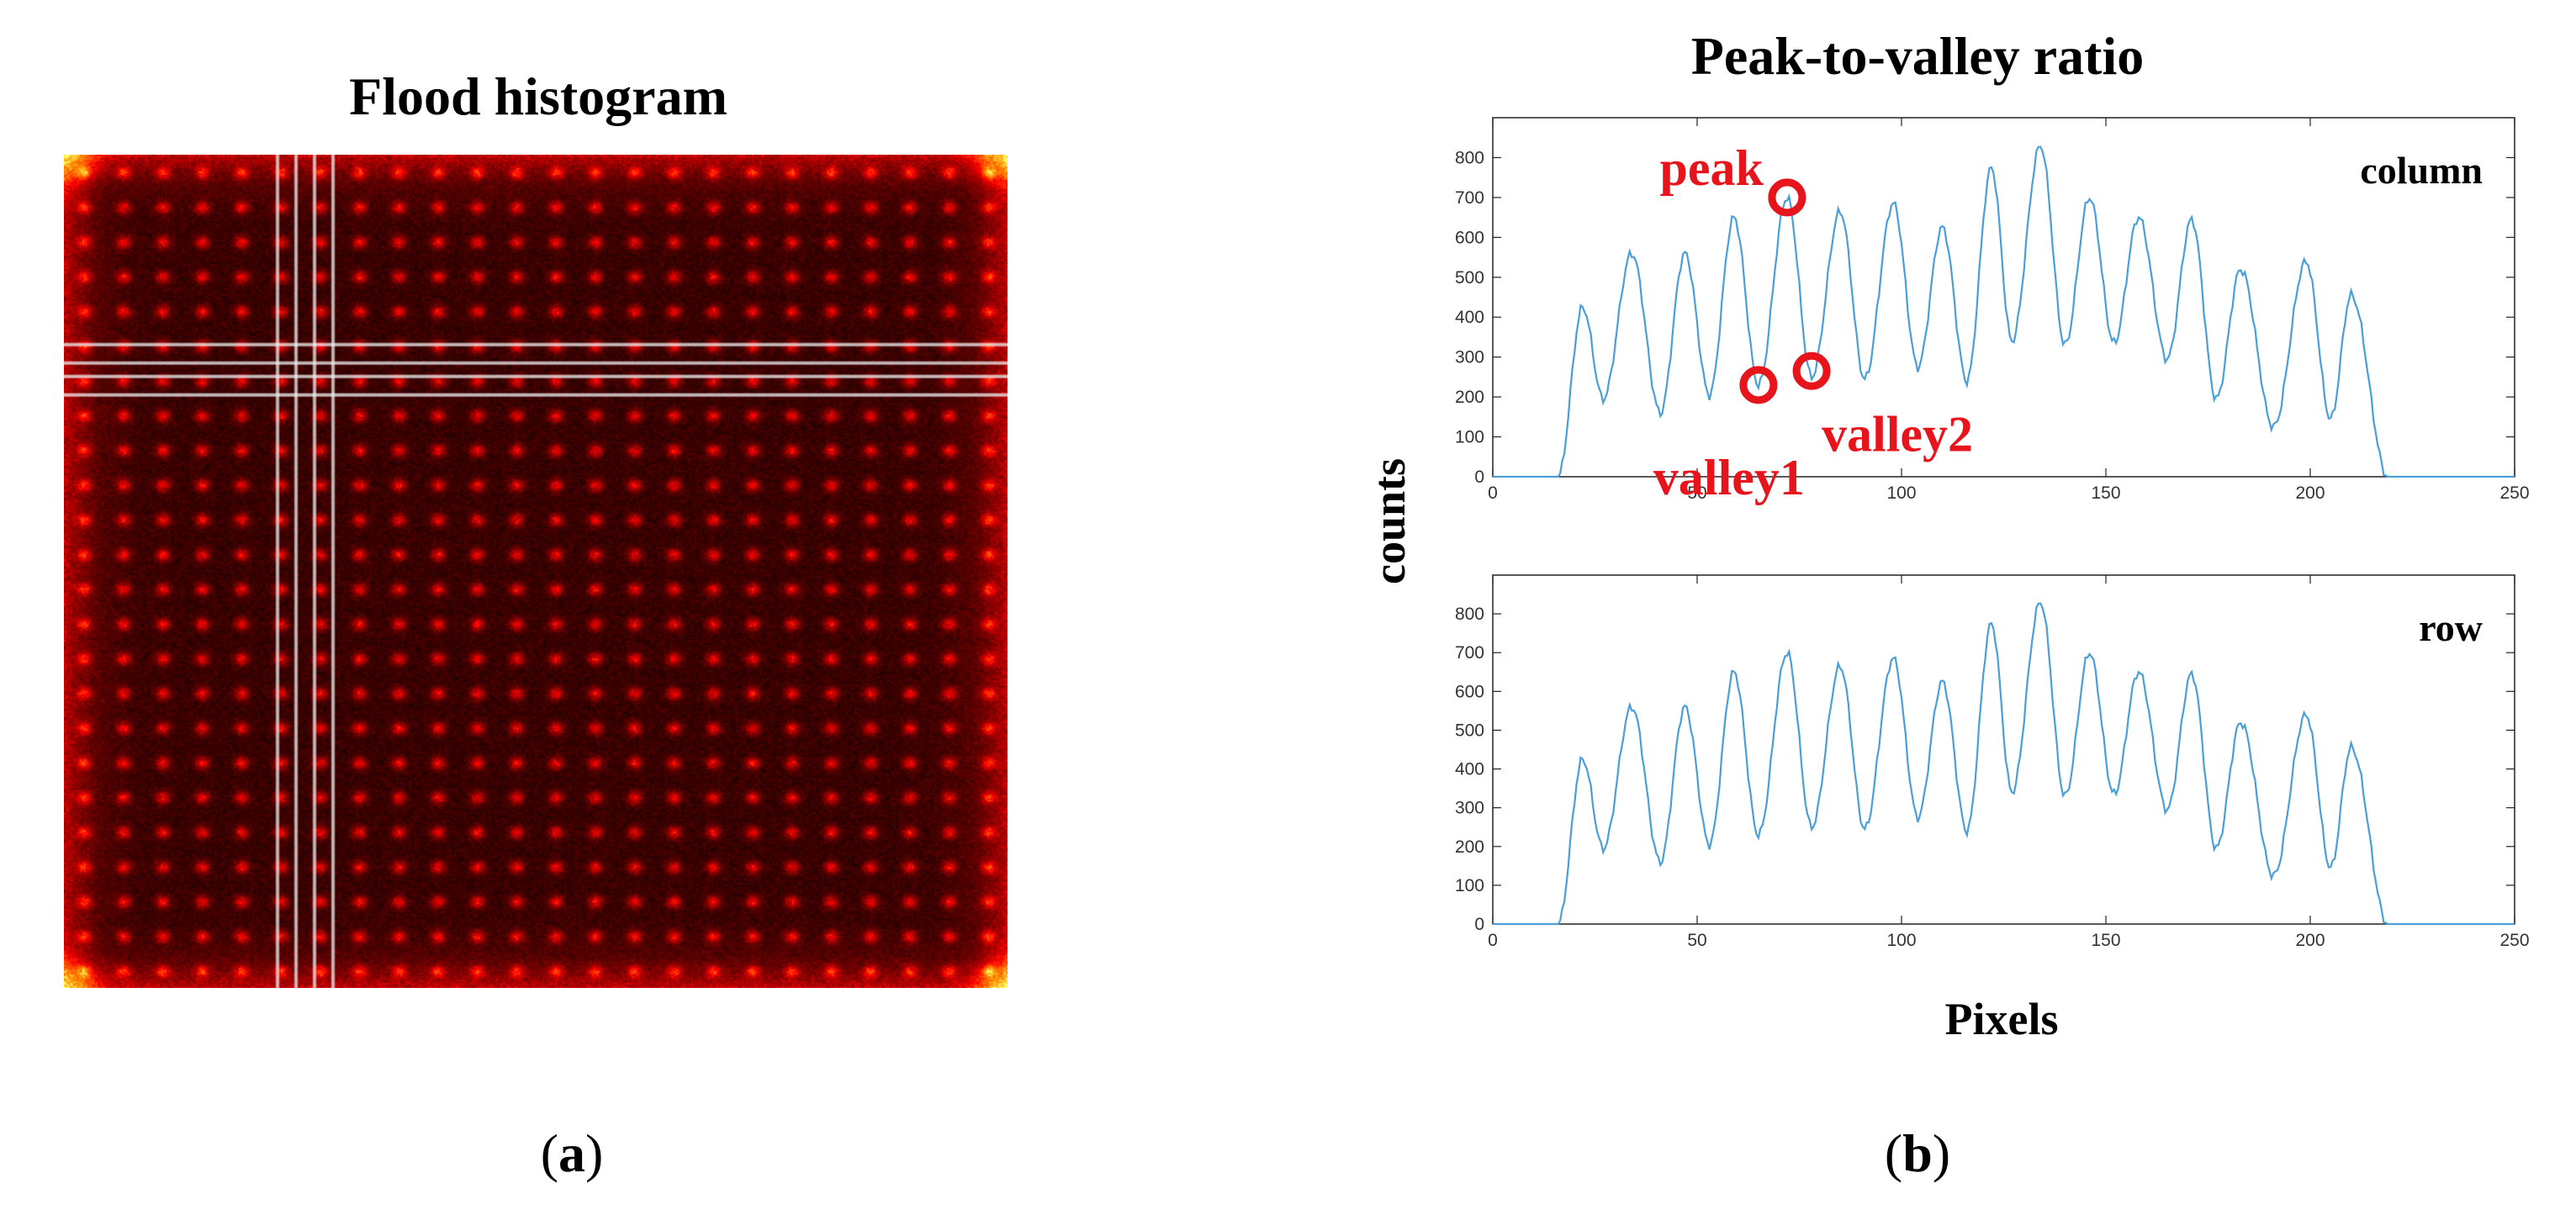 The image size is (2576, 1220). I want to click on annotation-label-peak: peak, so click(1712, 168).